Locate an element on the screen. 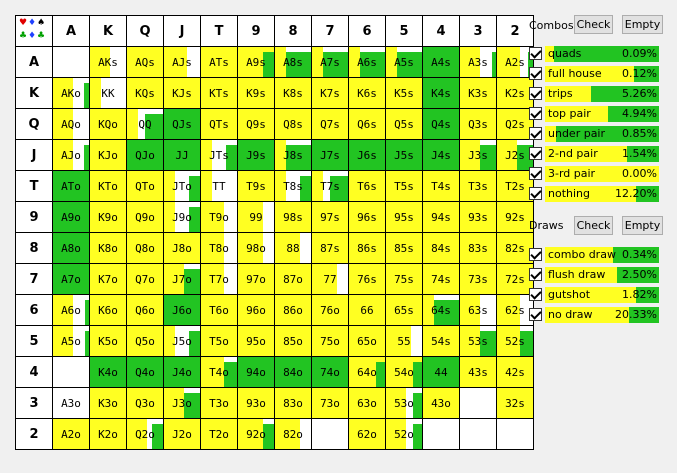 This screenshot has height=473, width=677. hand-cell: 42s is located at coordinates (515, 372).